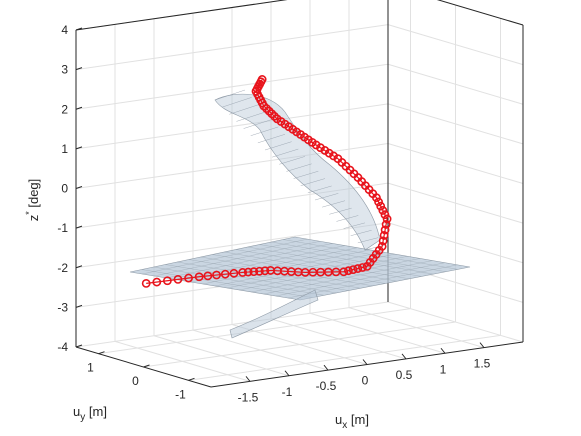  Describe the element at coordinates (443, 369) in the screenshot. I see `x-tick-label: 1` at that location.